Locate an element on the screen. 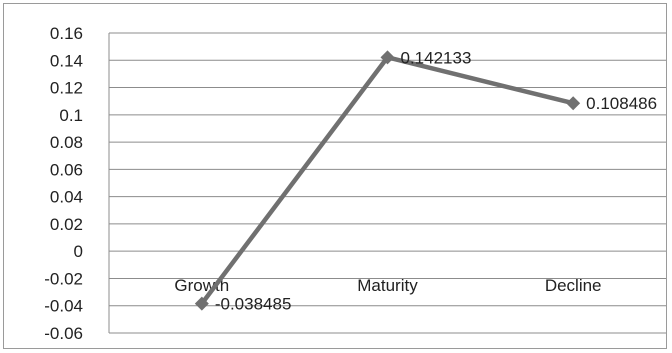 This screenshot has height=353, width=672. y-tick-label: 0.14 is located at coordinates (66, 60).